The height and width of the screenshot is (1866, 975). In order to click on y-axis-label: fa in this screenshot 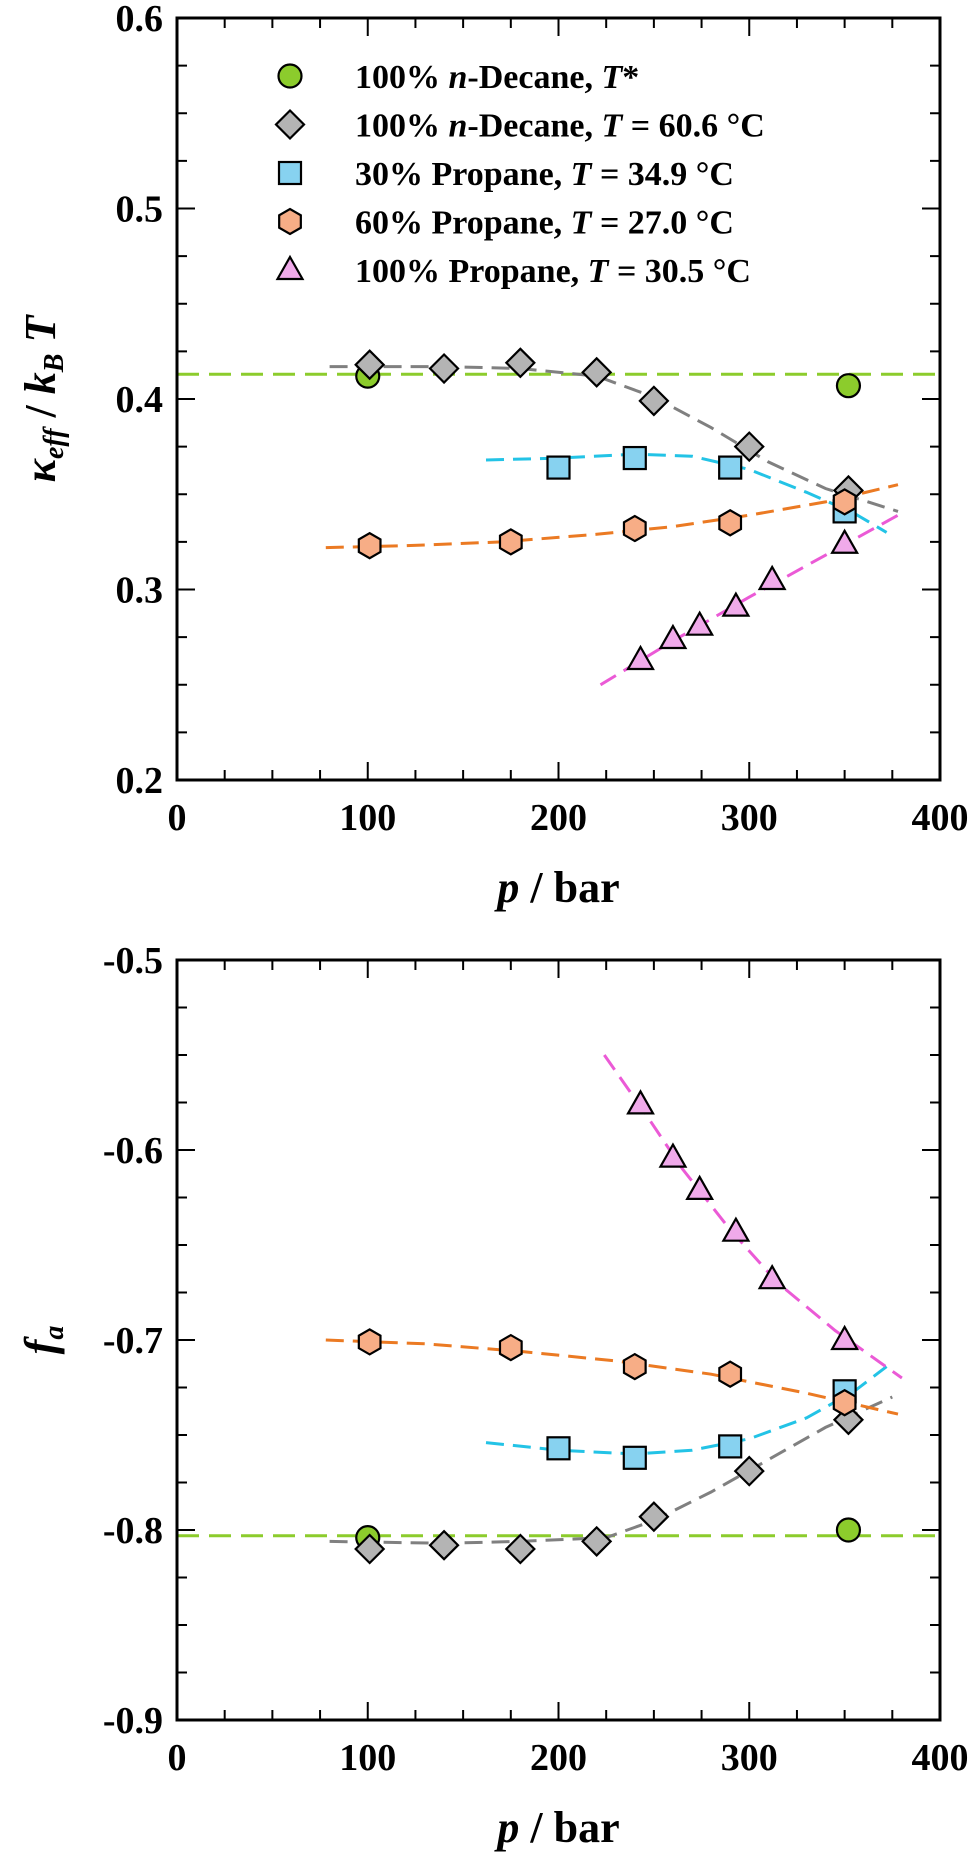, I will do `click(43, 1340)`.